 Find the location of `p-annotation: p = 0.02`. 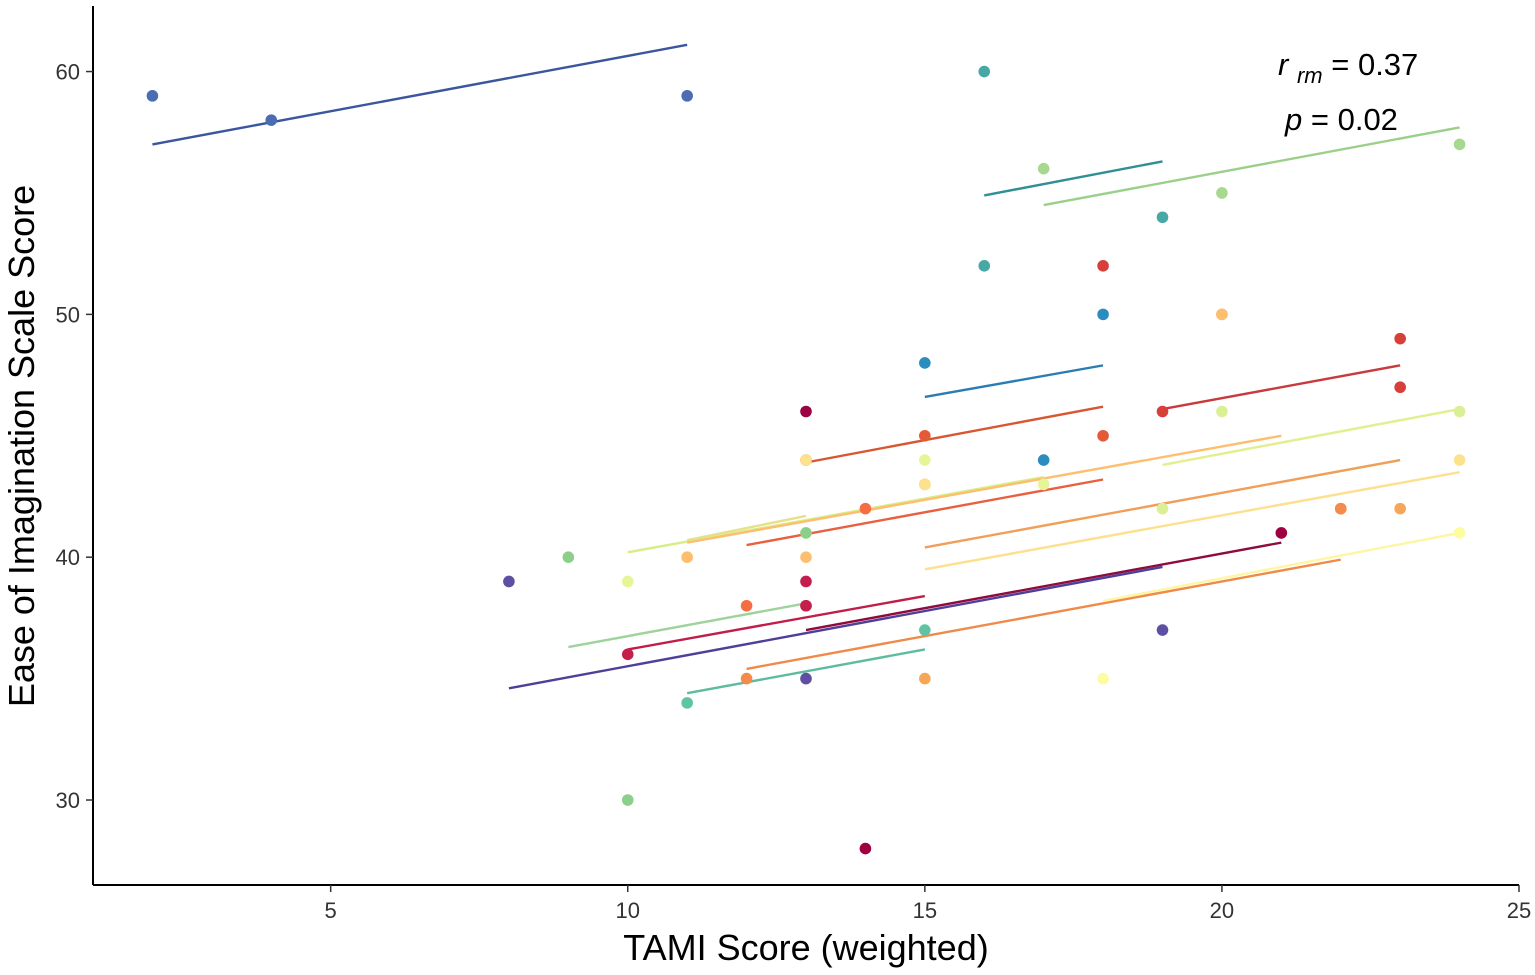

p-annotation: p = 0.02 is located at coordinates (1341, 119).